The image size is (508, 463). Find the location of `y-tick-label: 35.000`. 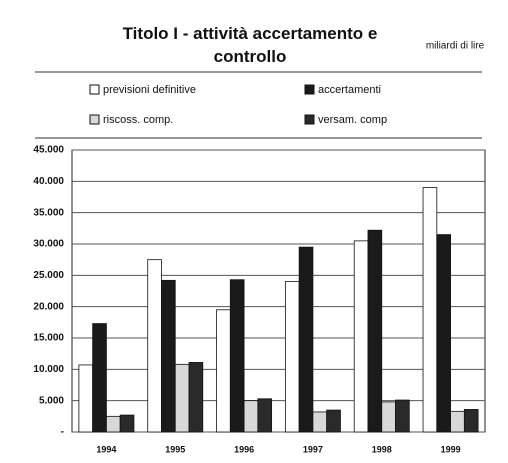

y-tick-label: 35.000 is located at coordinates (48, 212).